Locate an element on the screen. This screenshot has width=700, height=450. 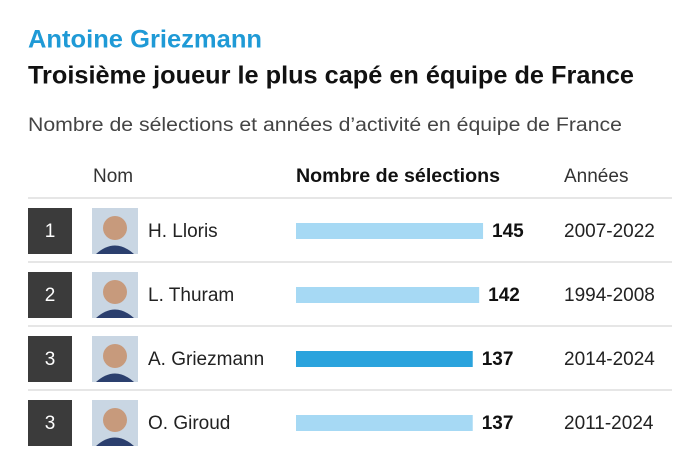
rank: 1 is located at coordinates (50, 231).